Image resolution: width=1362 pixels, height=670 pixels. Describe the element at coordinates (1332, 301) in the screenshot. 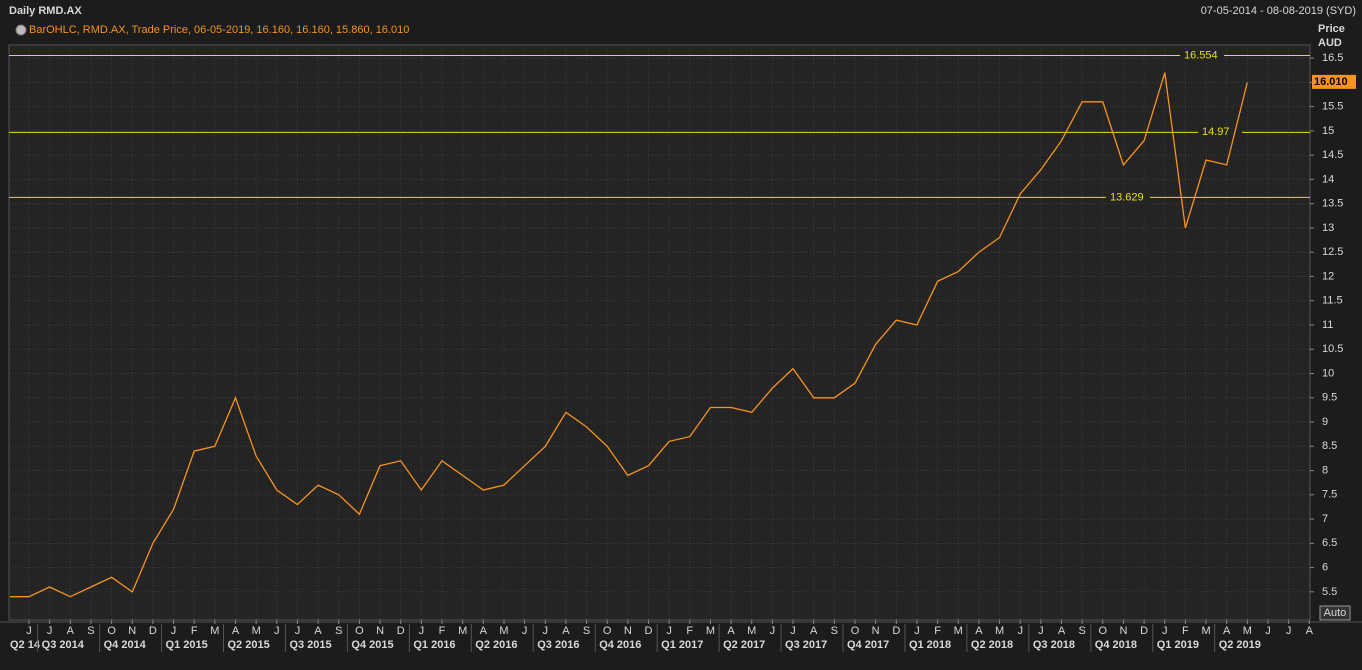

I see `y-tick-label: 11.5` at that location.